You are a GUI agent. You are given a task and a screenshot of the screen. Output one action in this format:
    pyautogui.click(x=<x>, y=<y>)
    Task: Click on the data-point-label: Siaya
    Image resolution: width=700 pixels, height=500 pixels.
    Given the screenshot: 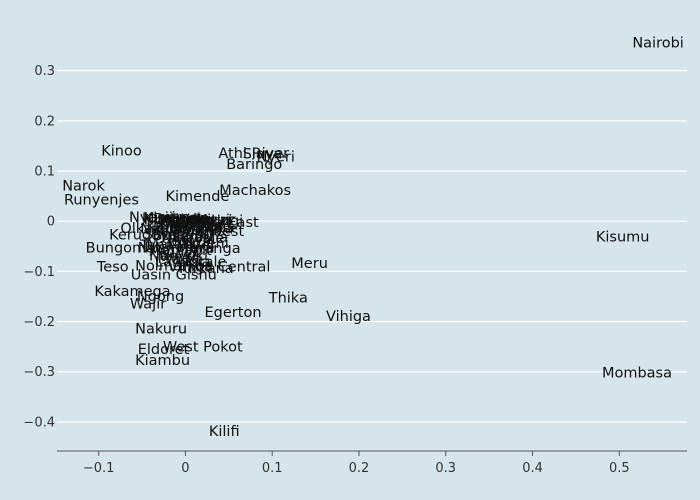 What is the action you would take?
    pyautogui.click(x=263, y=154)
    